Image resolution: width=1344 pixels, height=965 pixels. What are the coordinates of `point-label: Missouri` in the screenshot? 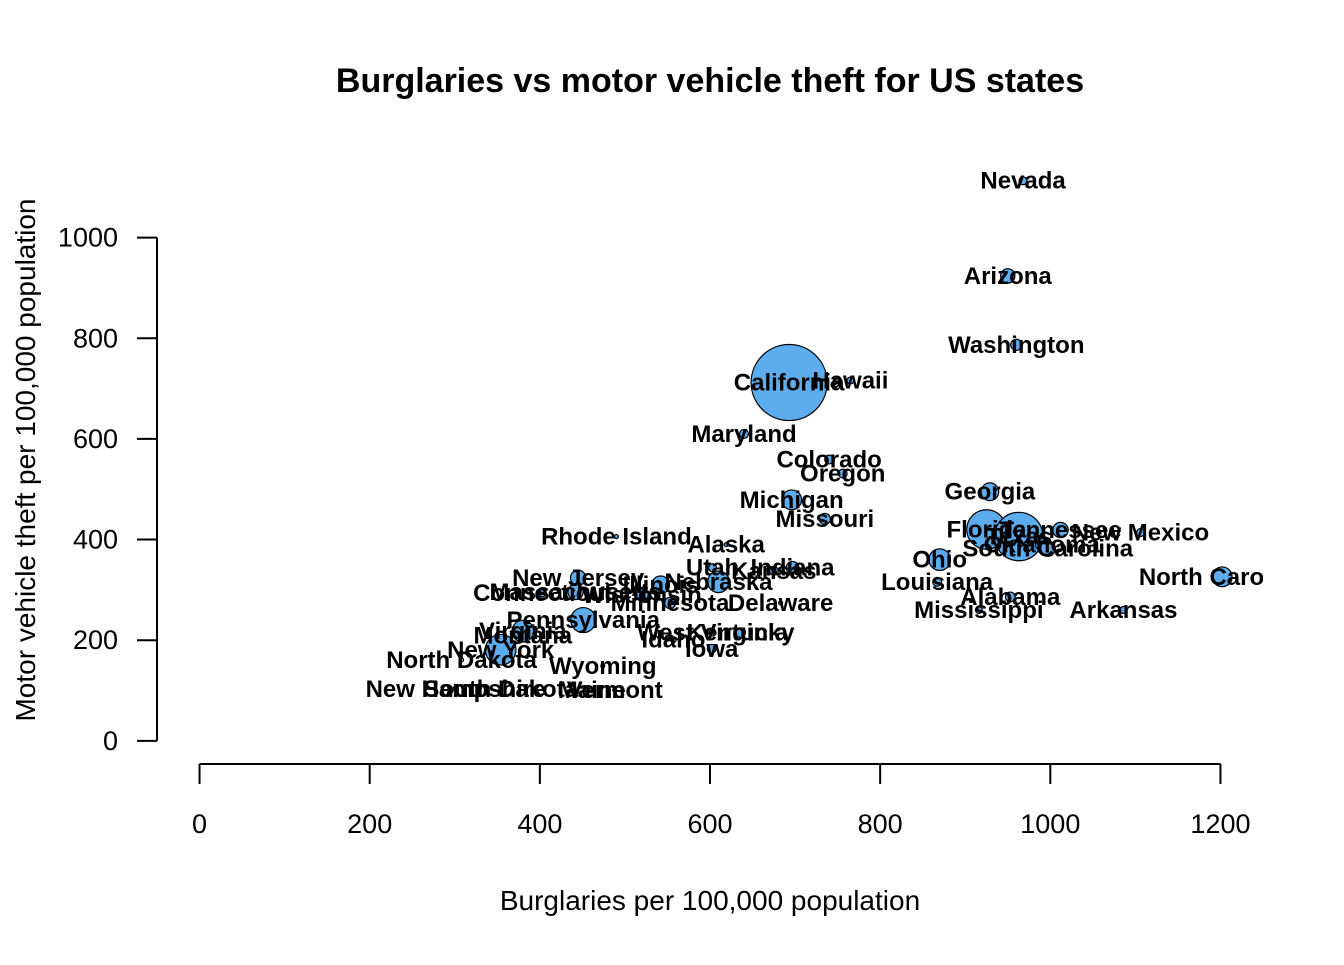 It's located at (825, 519).